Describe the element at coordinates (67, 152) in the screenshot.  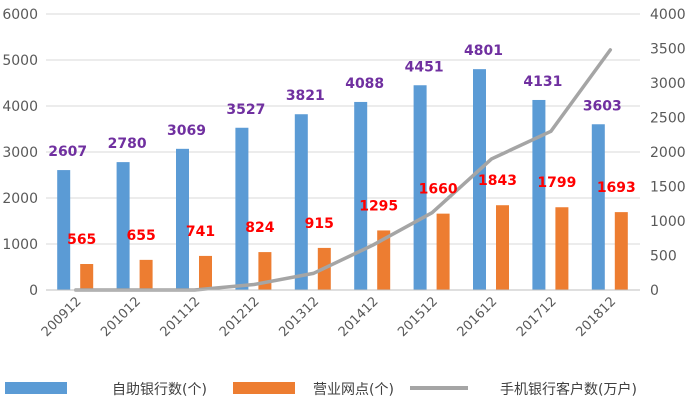
I see `data-label: 2607` at that location.